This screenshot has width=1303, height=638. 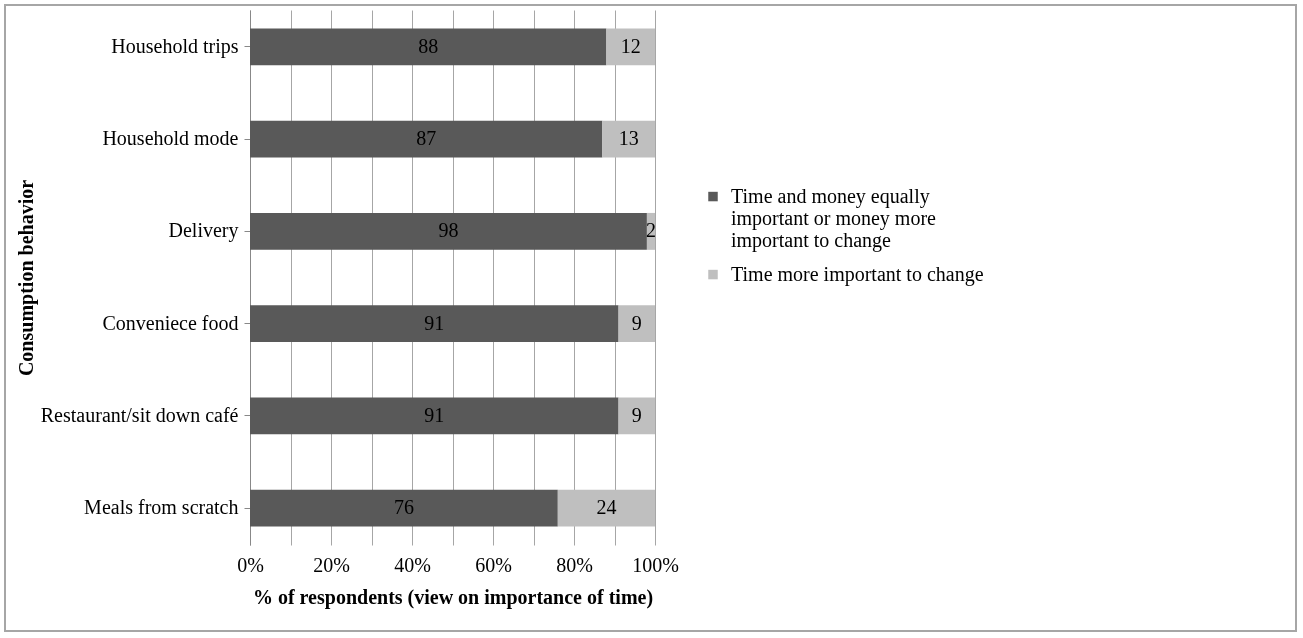 I want to click on data-label: 87, so click(x=426, y=138).